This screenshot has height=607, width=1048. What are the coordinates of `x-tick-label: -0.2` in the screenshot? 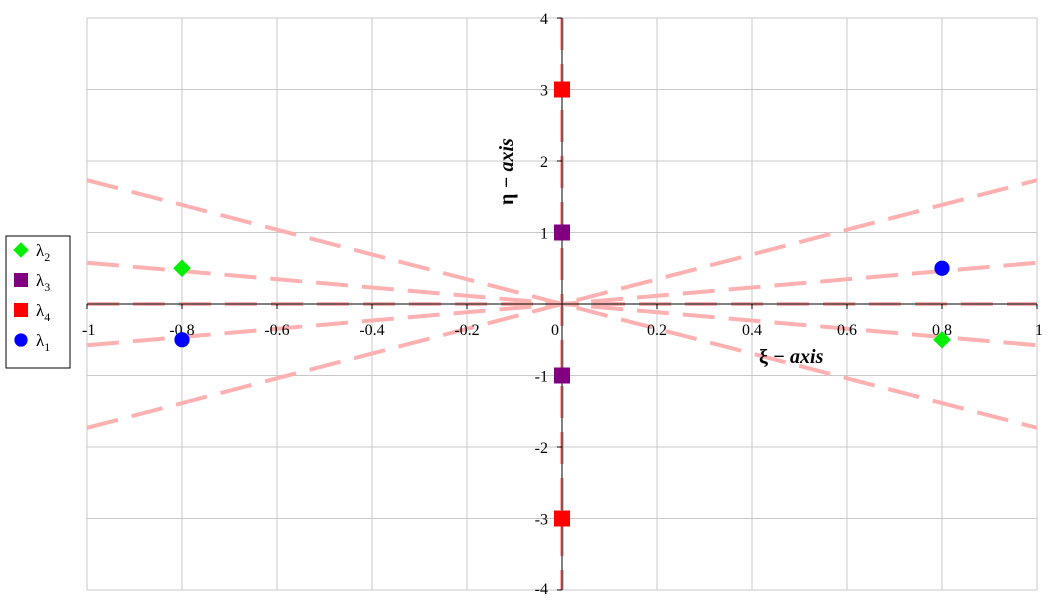 It's located at (466, 330).